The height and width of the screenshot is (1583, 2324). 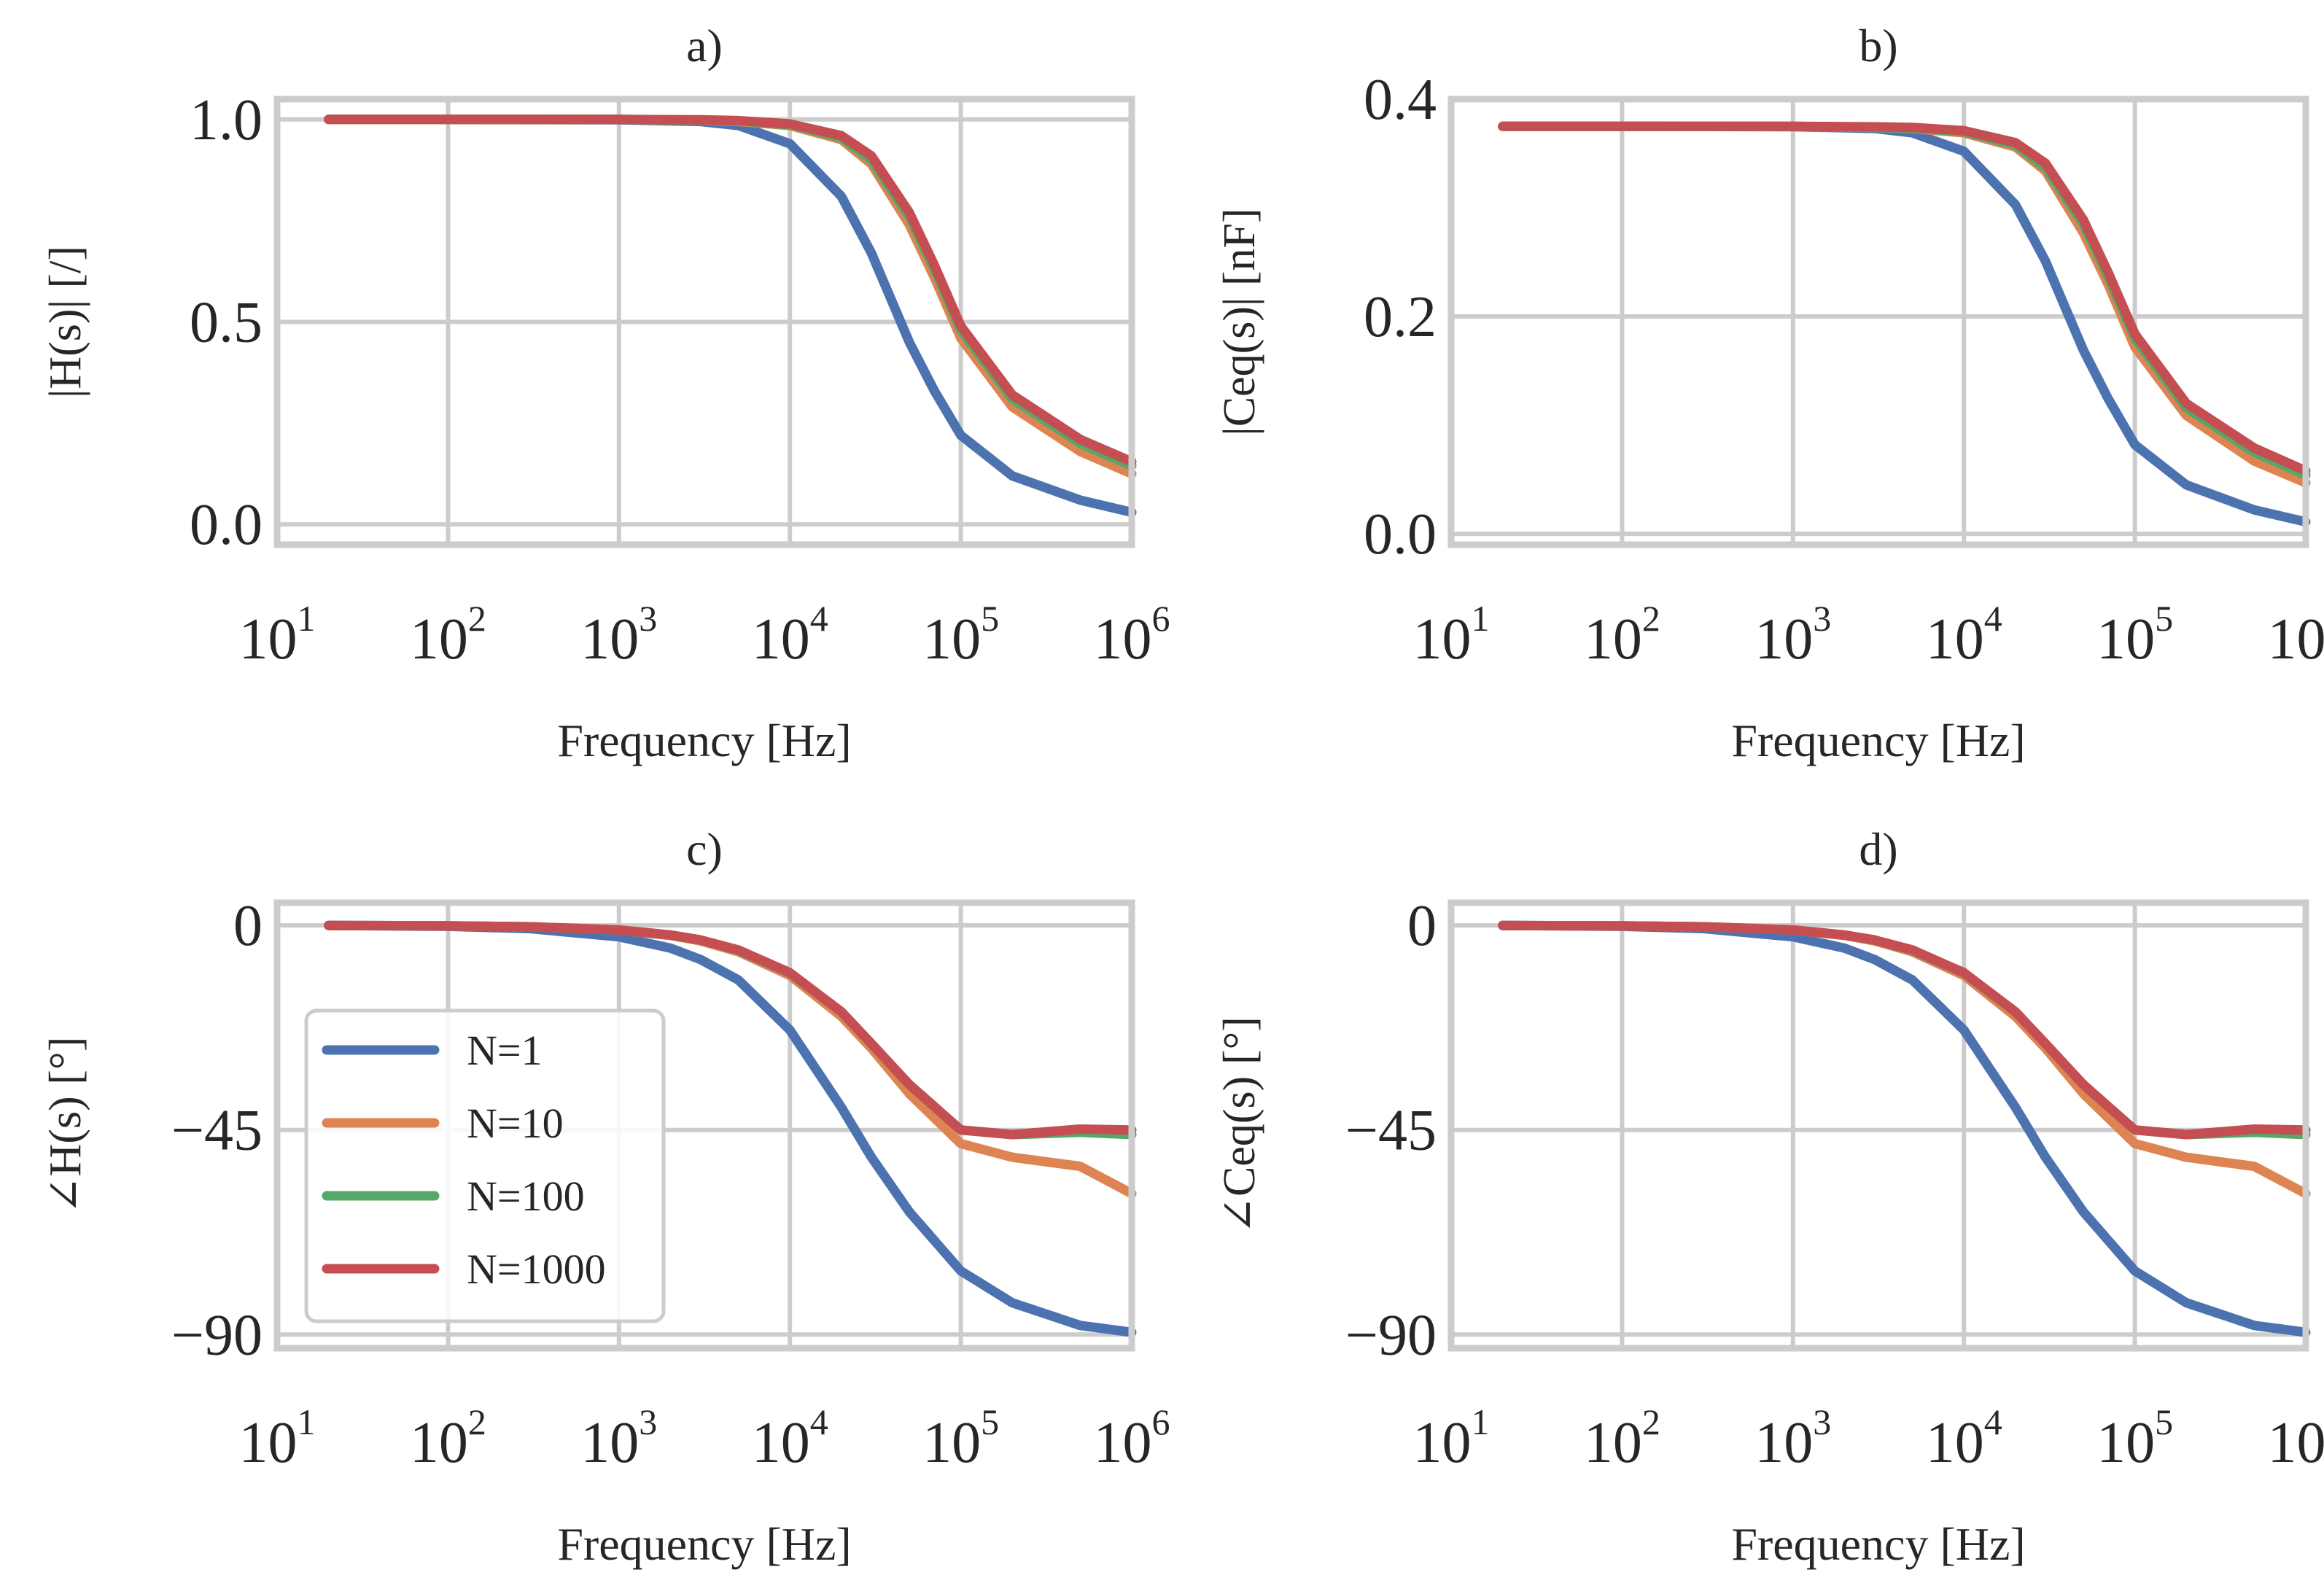 What do you see at coordinates (1400, 317) in the screenshot?
I see `y-tick-label: 0.2` at bounding box center [1400, 317].